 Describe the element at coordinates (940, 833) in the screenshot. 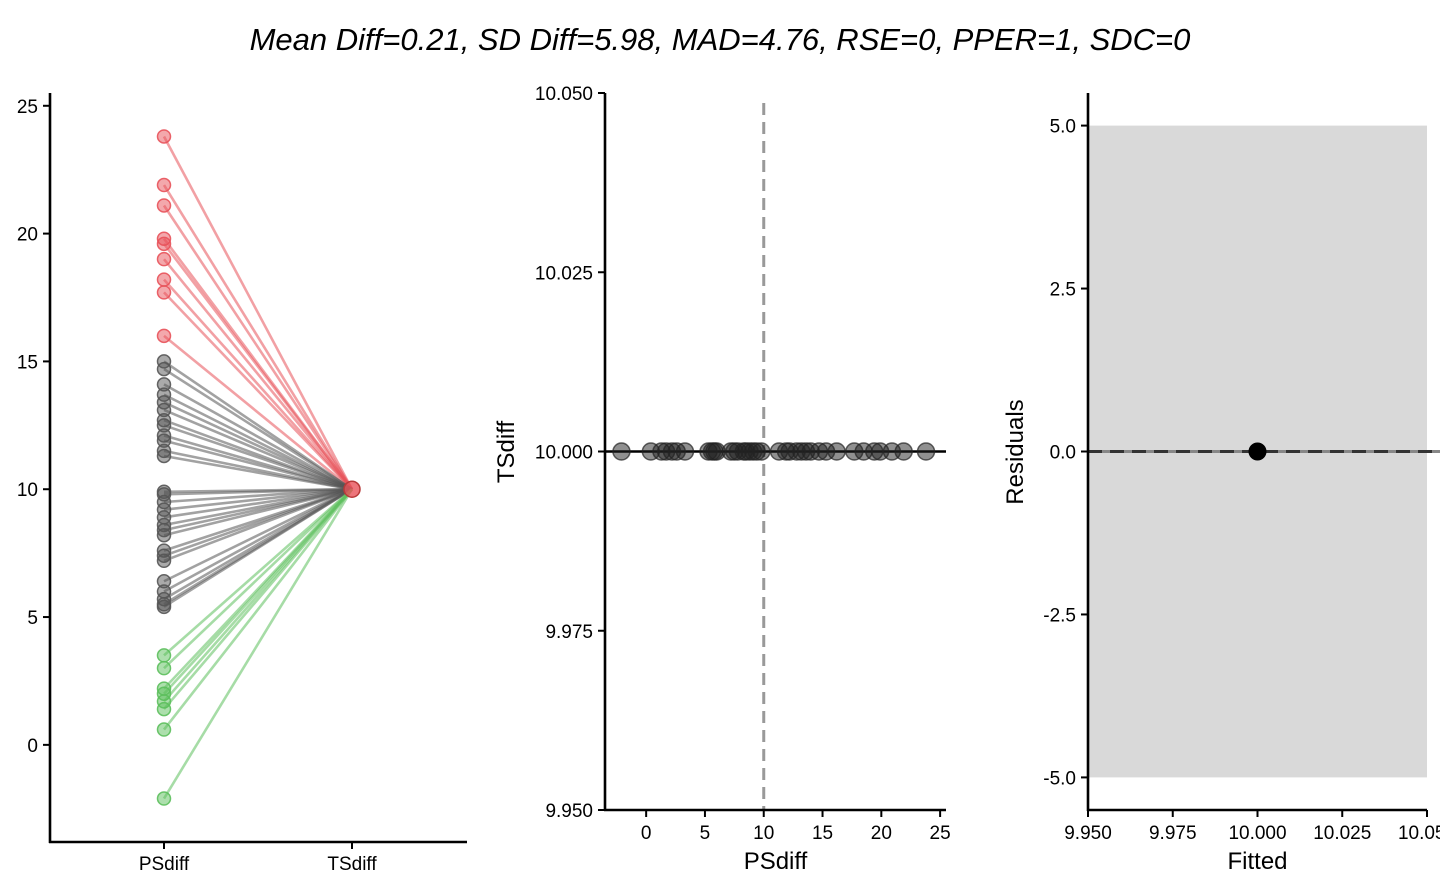

I see `x-tick-label: 25` at that location.